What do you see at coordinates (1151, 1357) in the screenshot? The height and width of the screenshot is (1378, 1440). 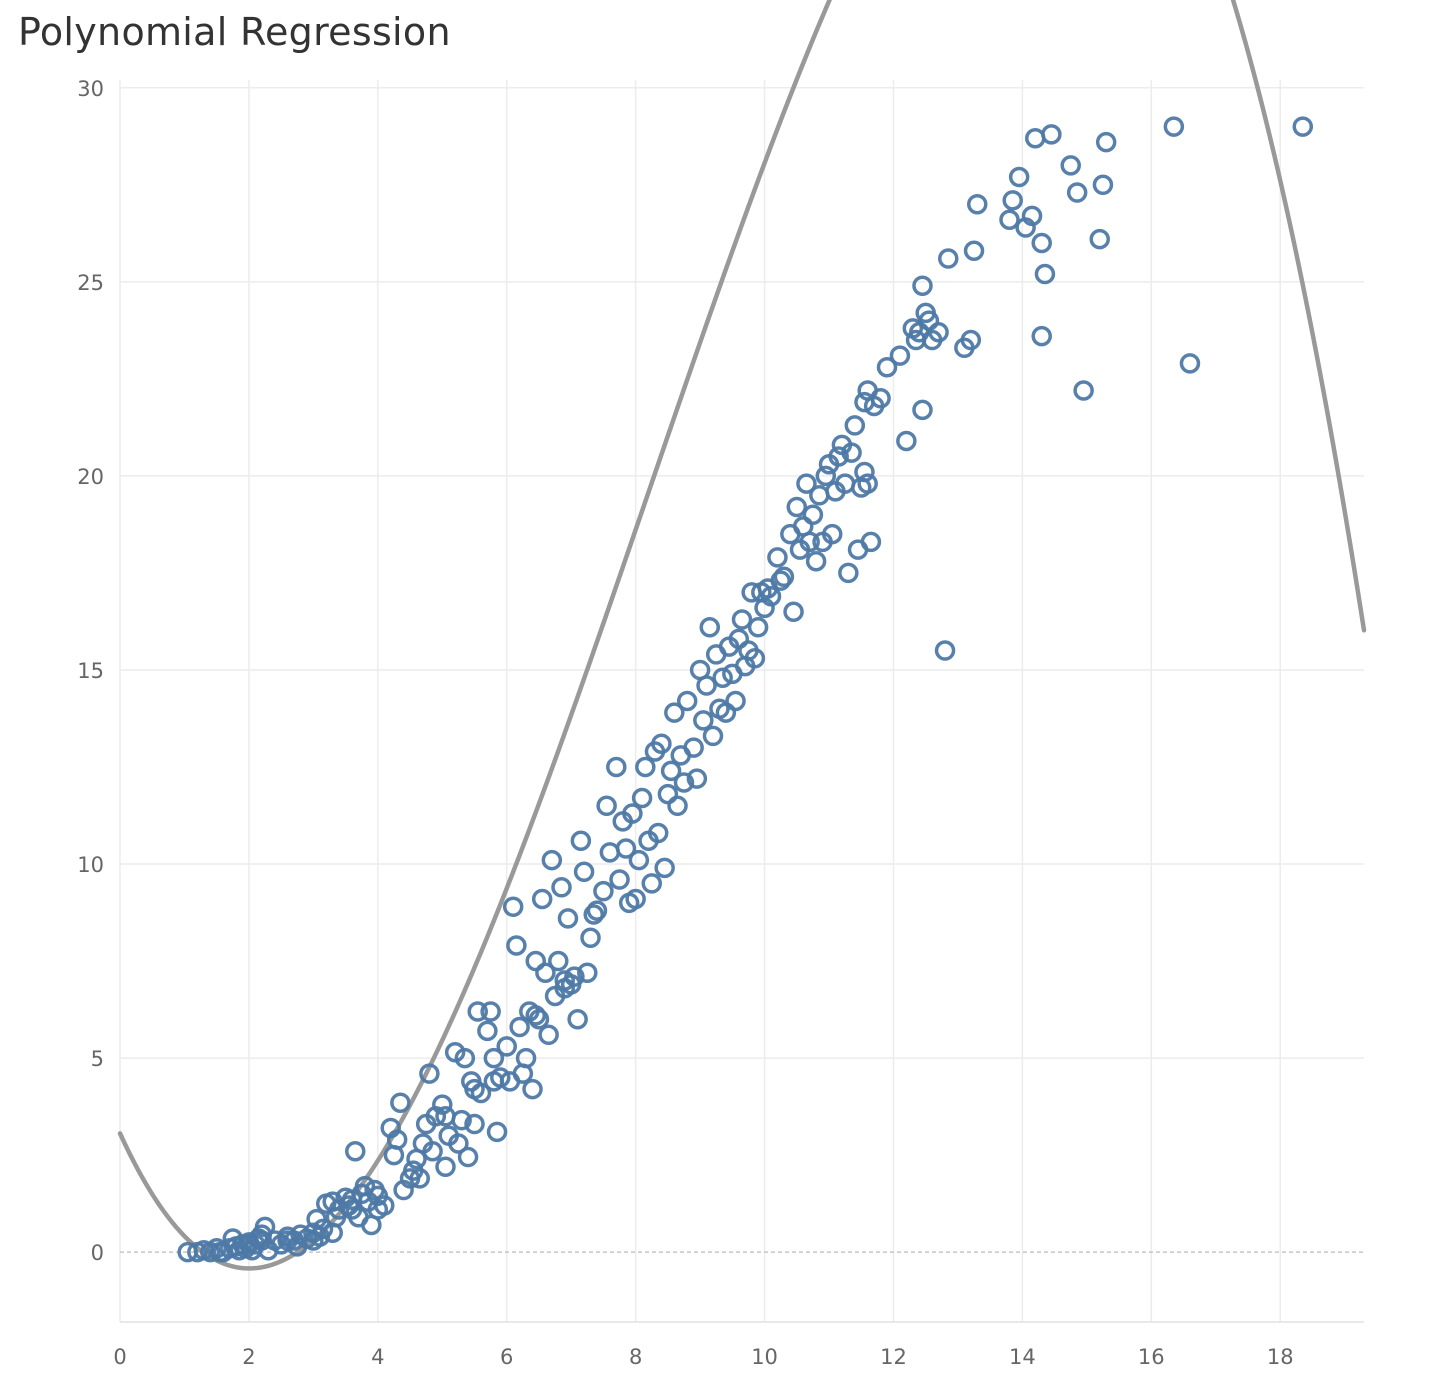 I see `x-tick-label: 16` at bounding box center [1151, 1357].